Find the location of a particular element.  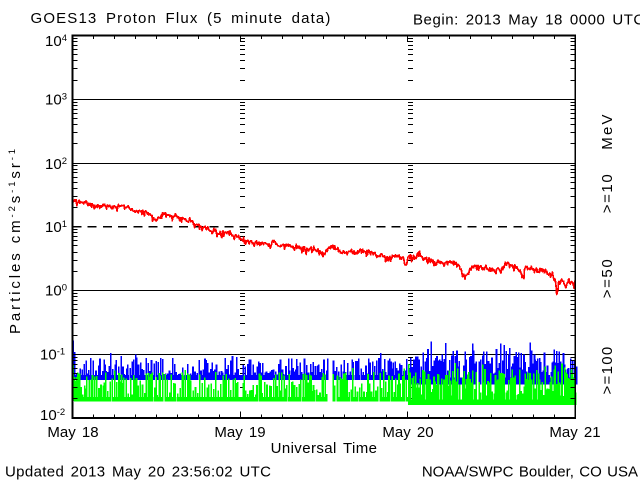

svg-text: 10² is located at coordinates (56, 164).